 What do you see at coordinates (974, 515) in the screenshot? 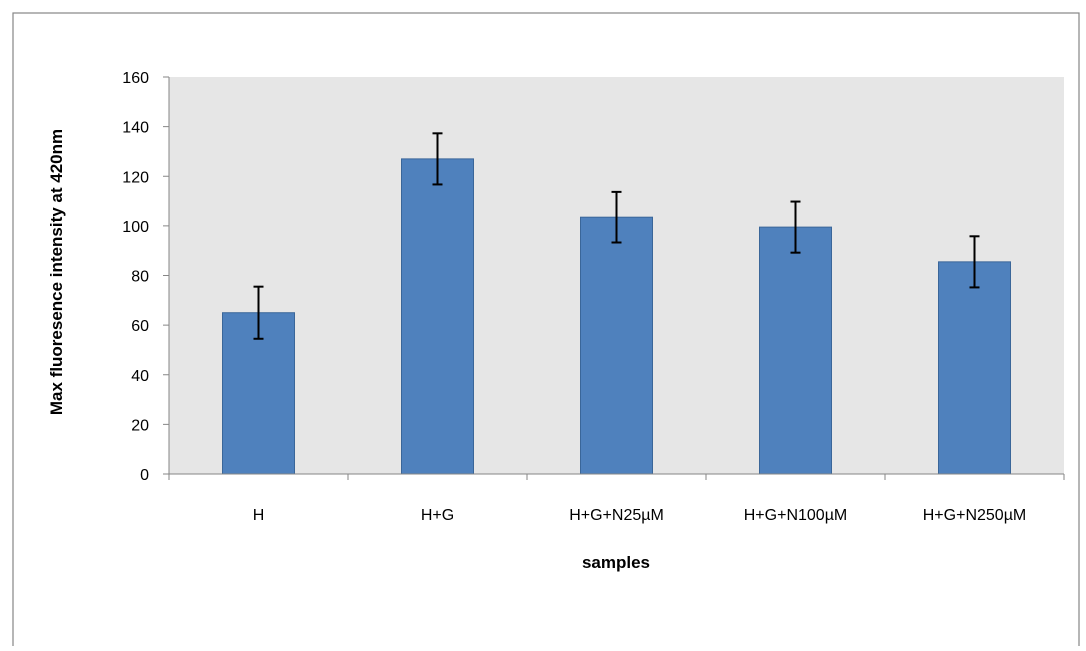
I see `x-tick-label: H+G+N250µM` at bounding box center [974, 515].